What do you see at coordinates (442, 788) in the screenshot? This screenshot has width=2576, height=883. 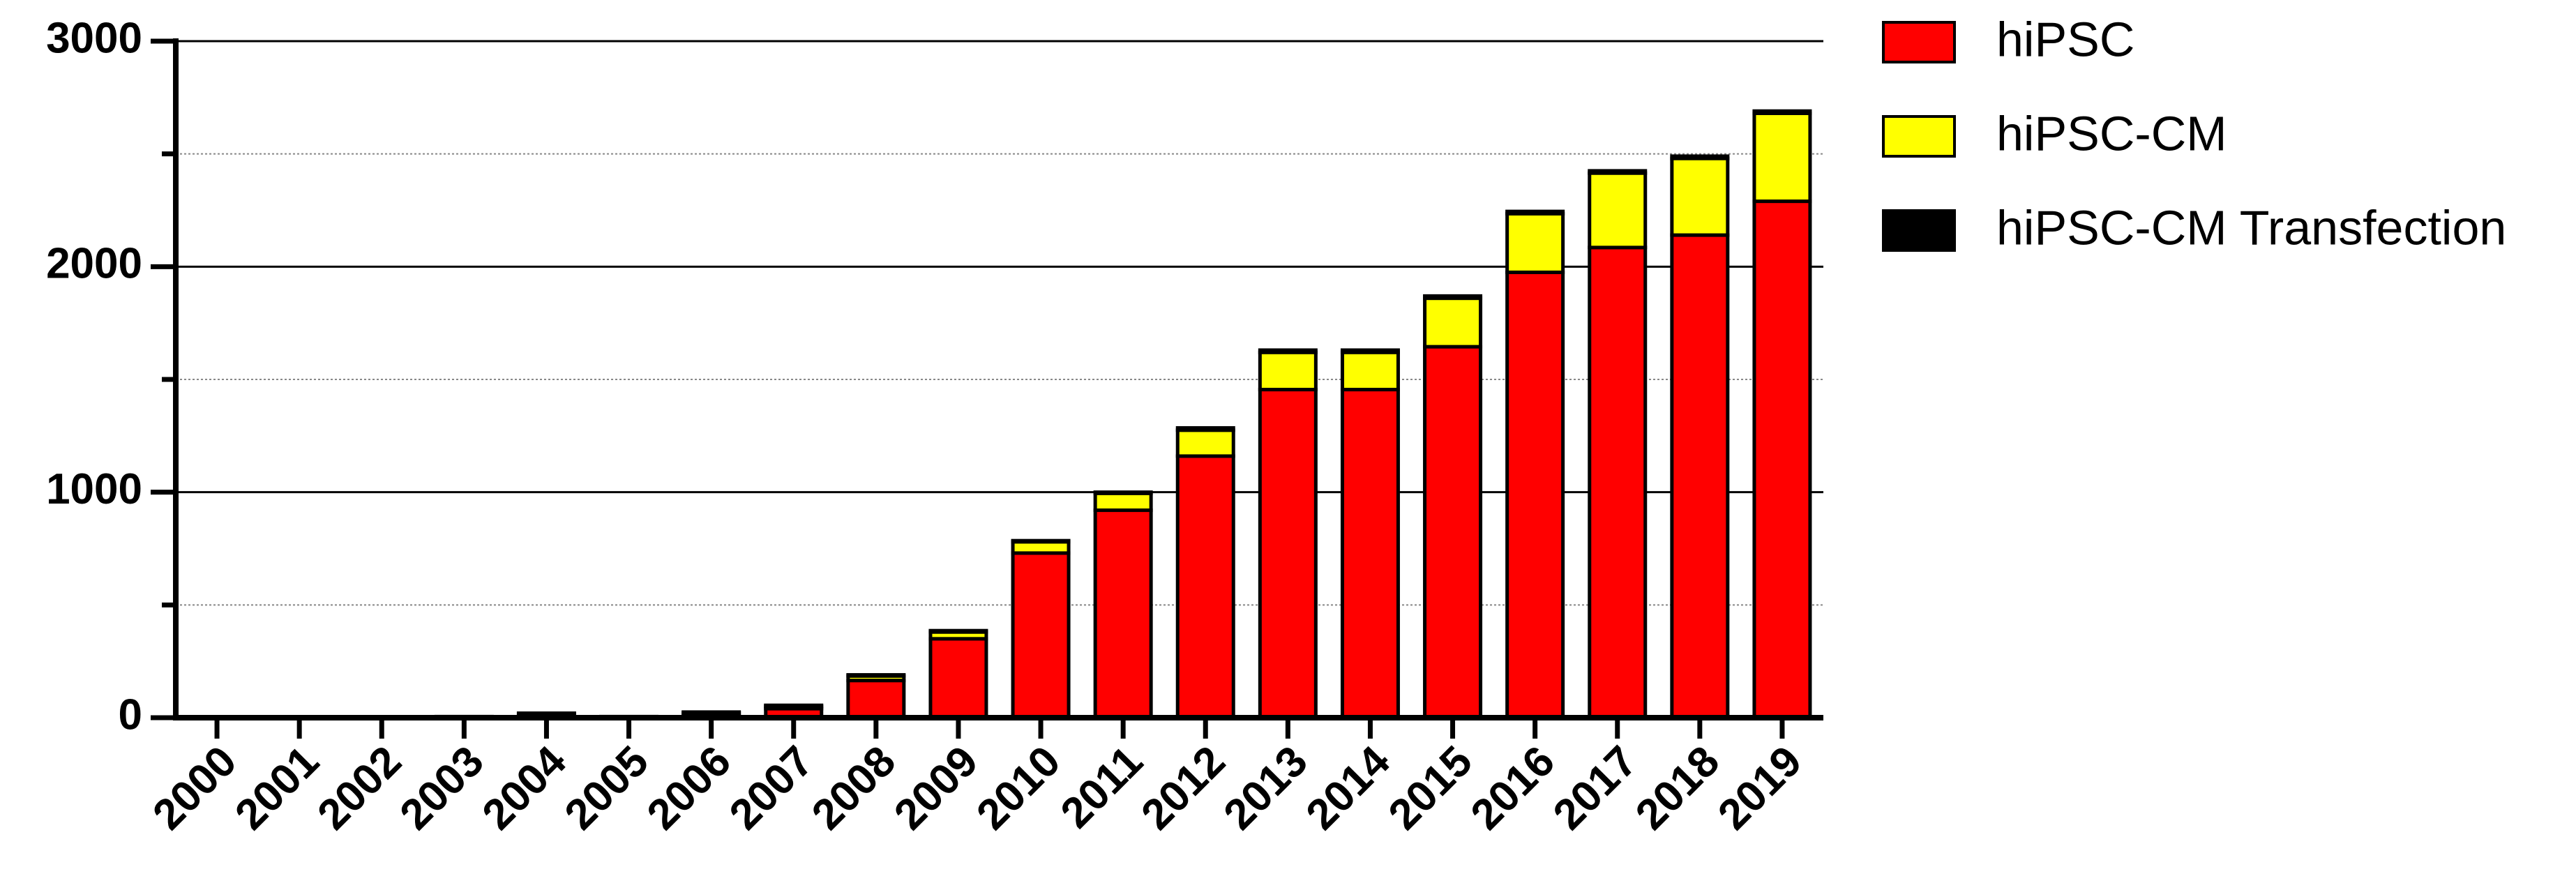 I see `x-tick-label: 2003` at bounding box center [442, 788].